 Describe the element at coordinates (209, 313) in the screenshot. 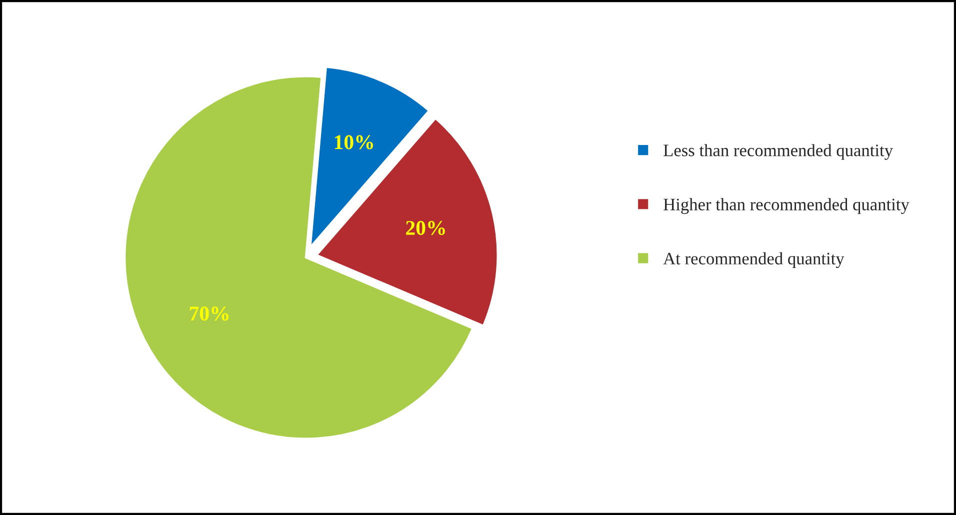

I see `data-label: 70%` at that location.